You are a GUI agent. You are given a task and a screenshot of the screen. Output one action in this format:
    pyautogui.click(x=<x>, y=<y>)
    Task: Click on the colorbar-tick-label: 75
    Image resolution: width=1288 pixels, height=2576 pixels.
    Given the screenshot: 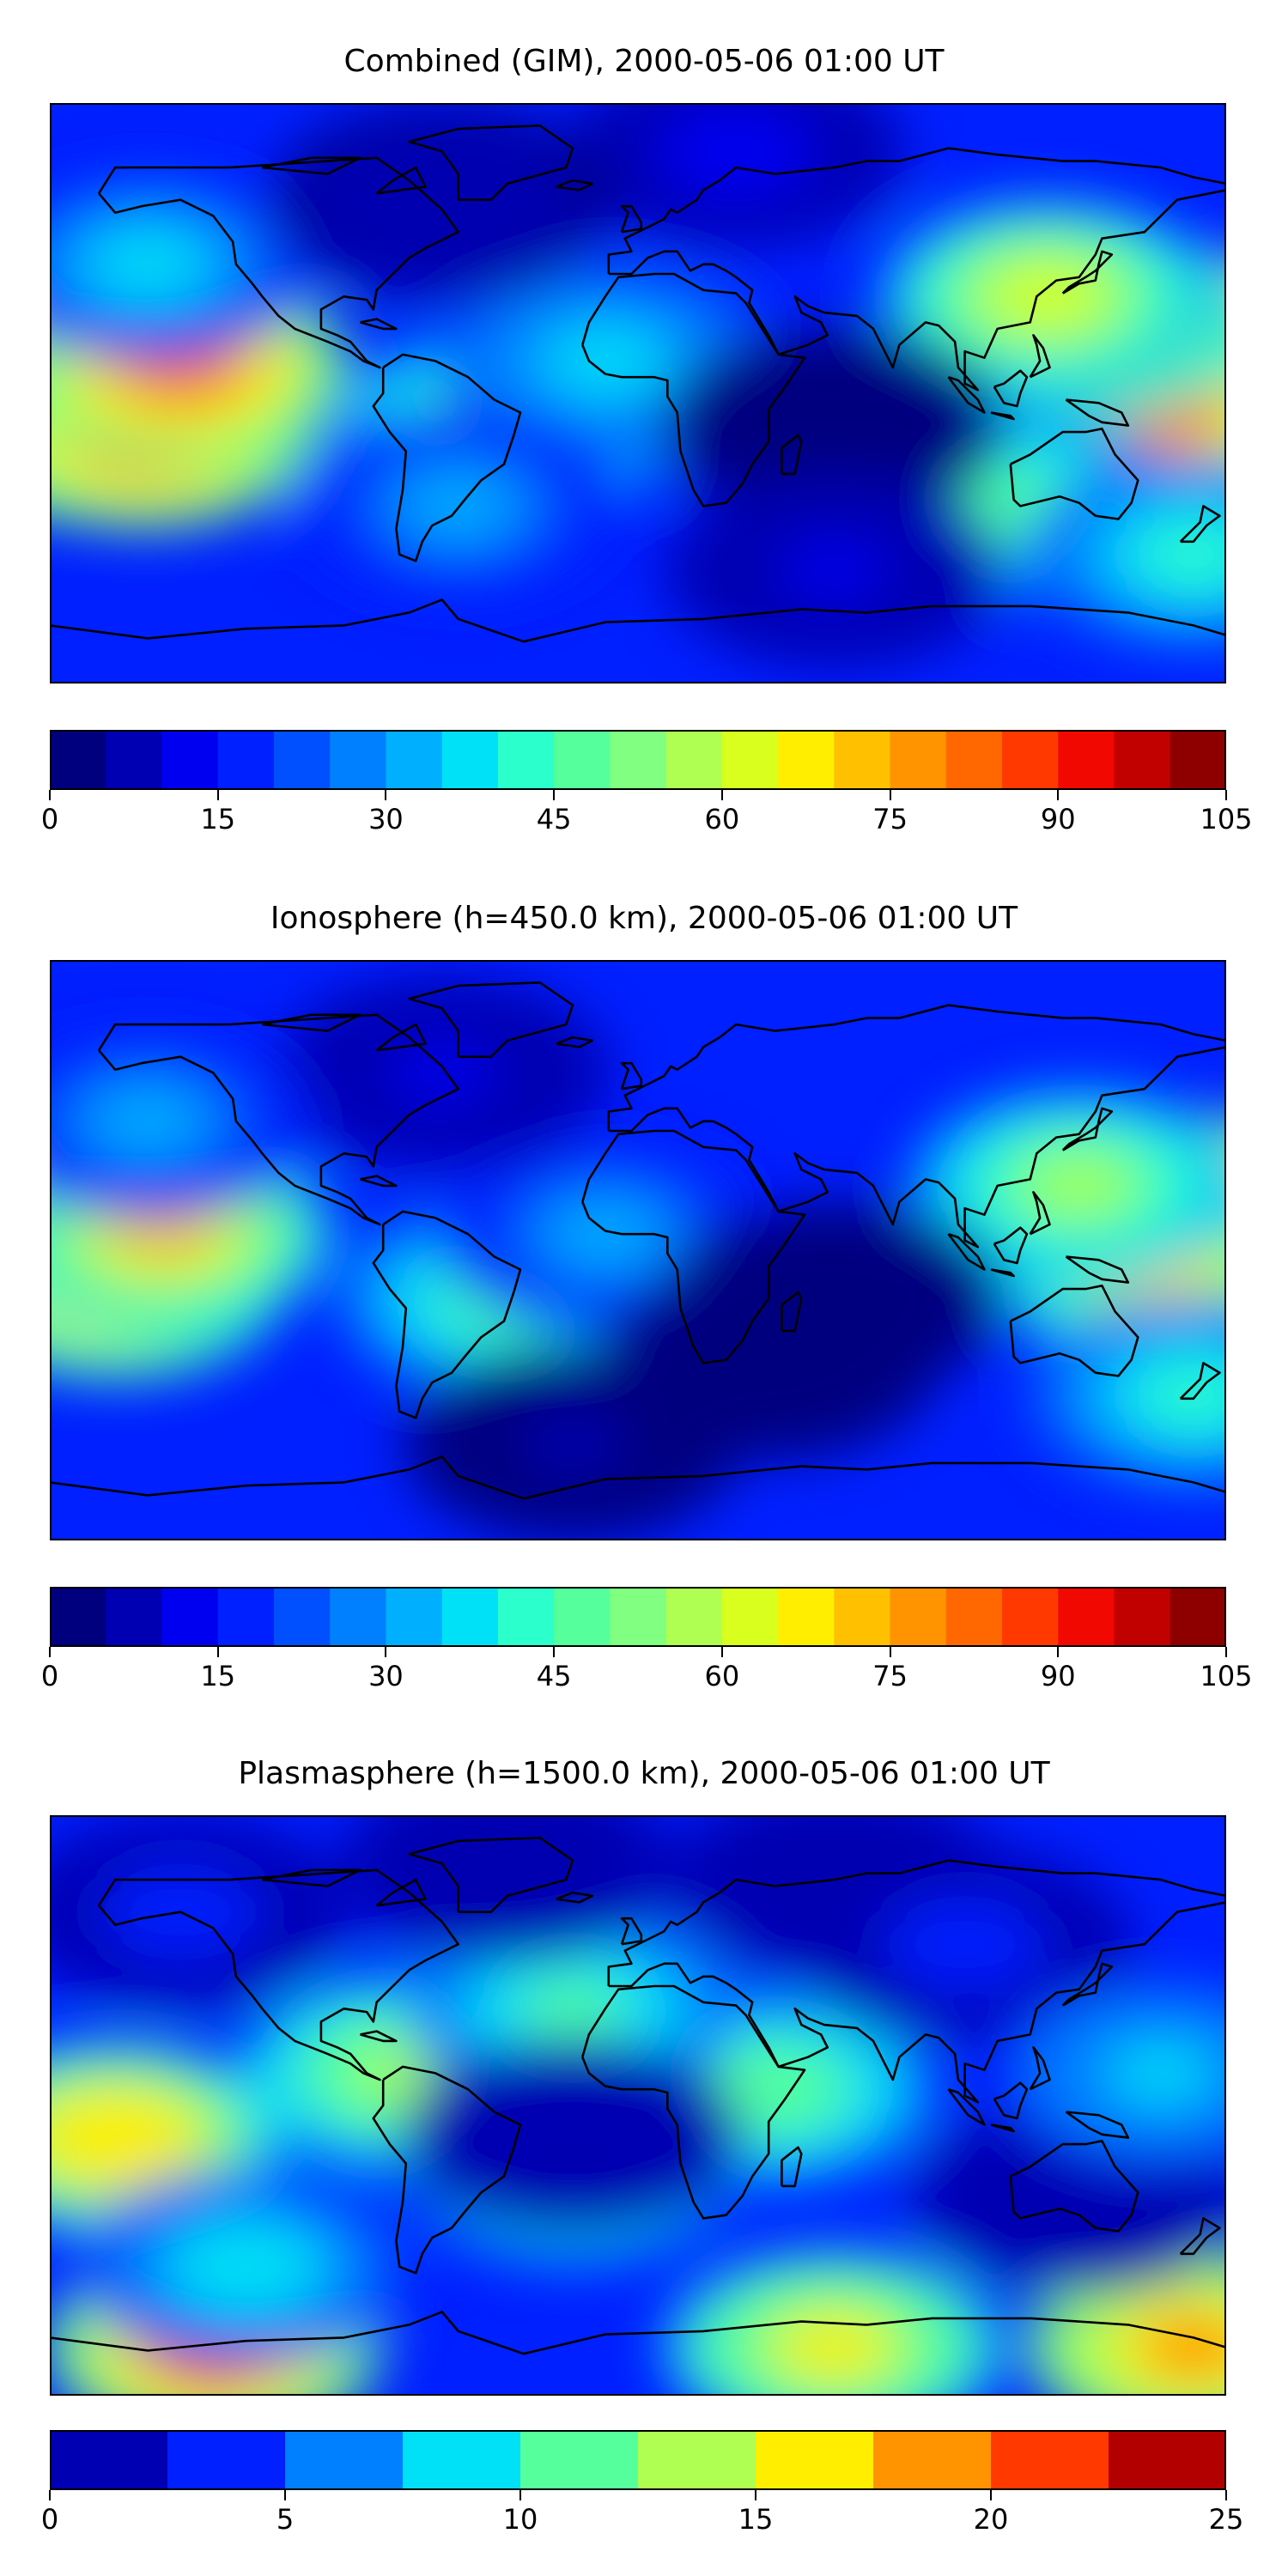 What is the action you would take?
    pyautogui.click(x=890, y=819)
    